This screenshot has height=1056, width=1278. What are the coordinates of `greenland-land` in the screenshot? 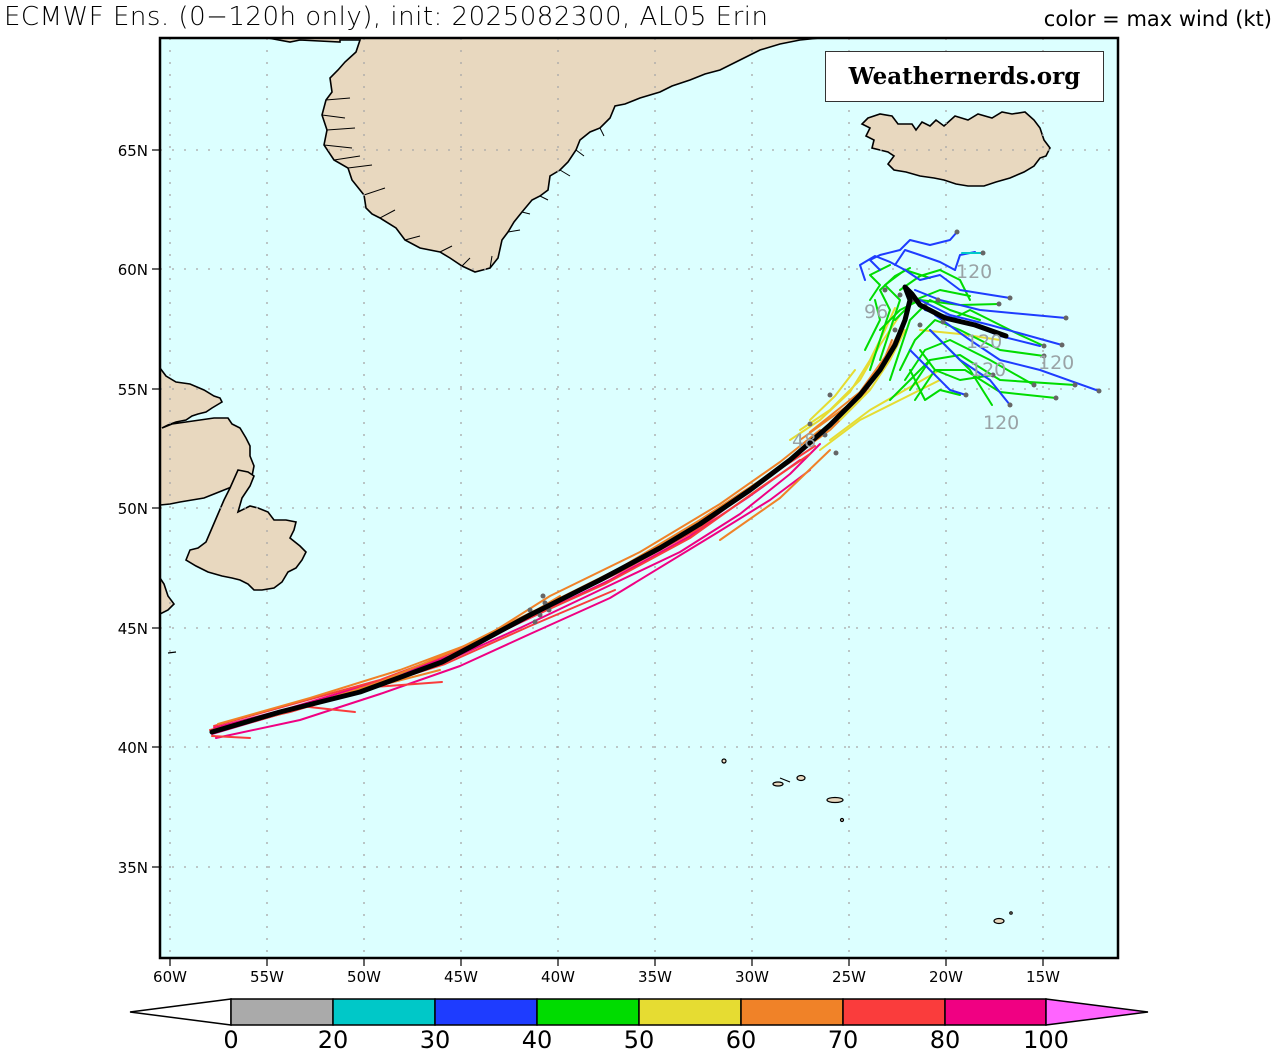 It's located at (544, 155).